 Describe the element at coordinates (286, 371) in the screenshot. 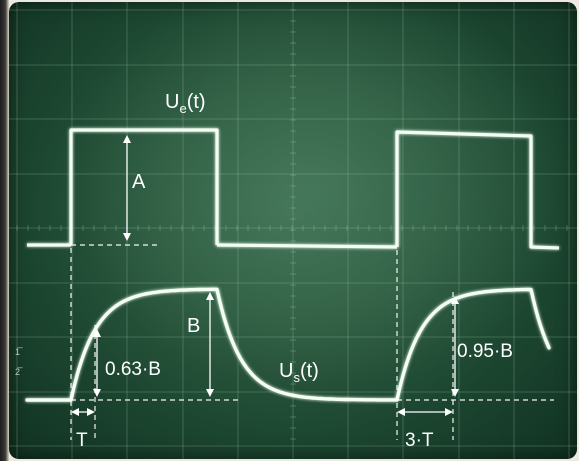

I see `label-output-signal-main: U` at that location.